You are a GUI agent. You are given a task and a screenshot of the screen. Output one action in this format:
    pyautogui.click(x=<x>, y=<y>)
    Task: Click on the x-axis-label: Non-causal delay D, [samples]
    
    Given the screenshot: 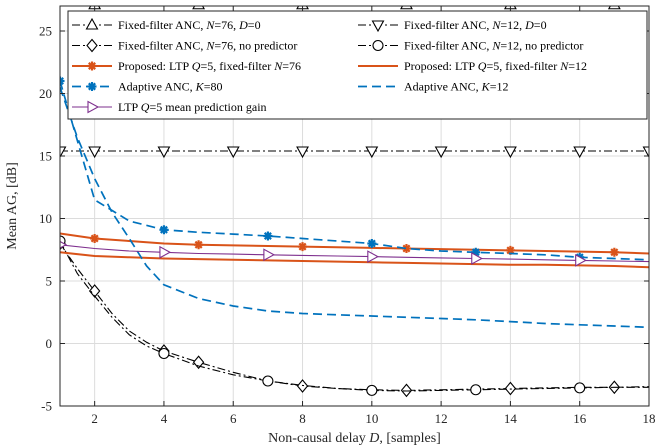 What is the action you would take?
    pyautogui.click(x=354, y=438)
    